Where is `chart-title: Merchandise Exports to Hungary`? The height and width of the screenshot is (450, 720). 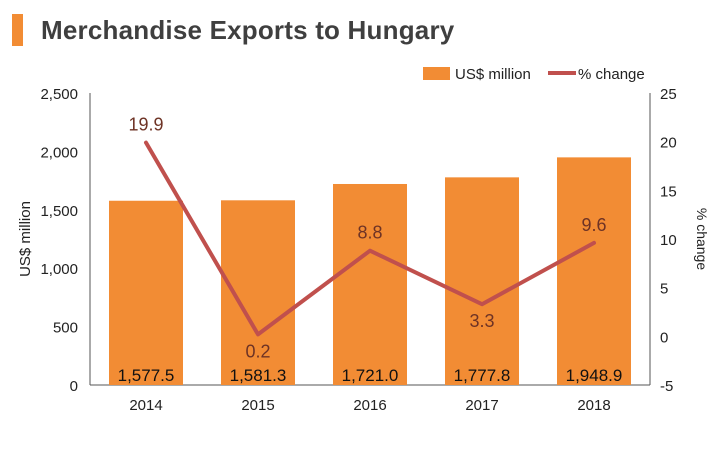 chart-title: Merchandise Exports to Hungary is located at coordinates (248, 29).